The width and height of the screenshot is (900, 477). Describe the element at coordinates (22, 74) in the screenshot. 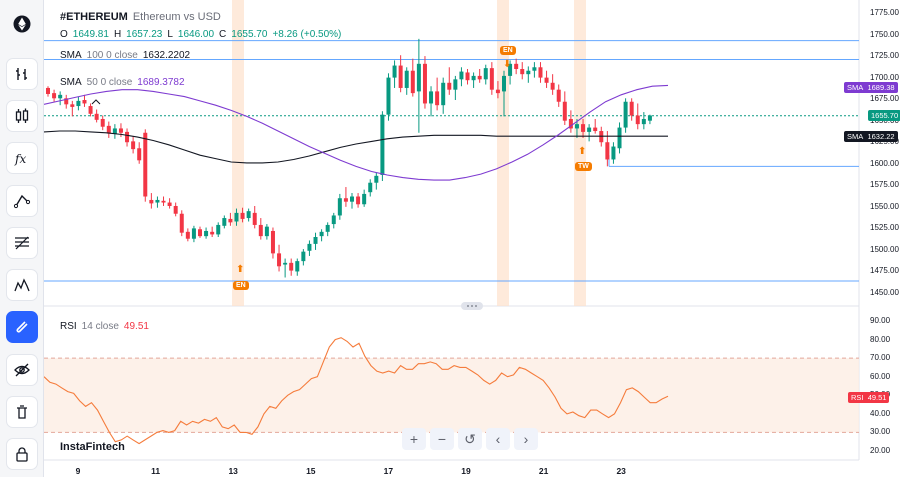

I see `toolbar-button-bar-chart` at that location.